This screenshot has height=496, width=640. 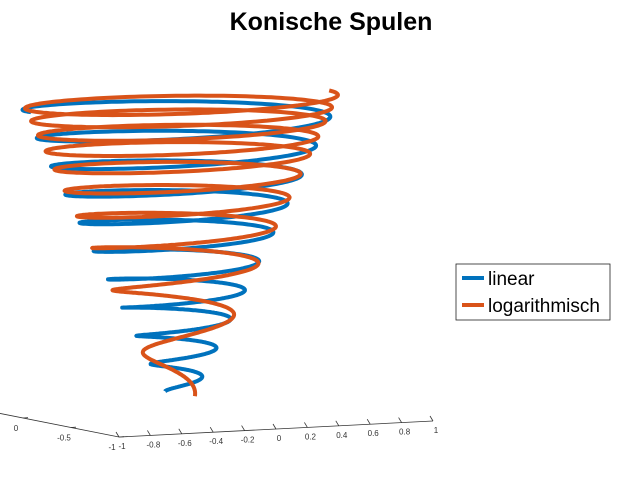 I want to click on axes, so click(x=217, y=425).